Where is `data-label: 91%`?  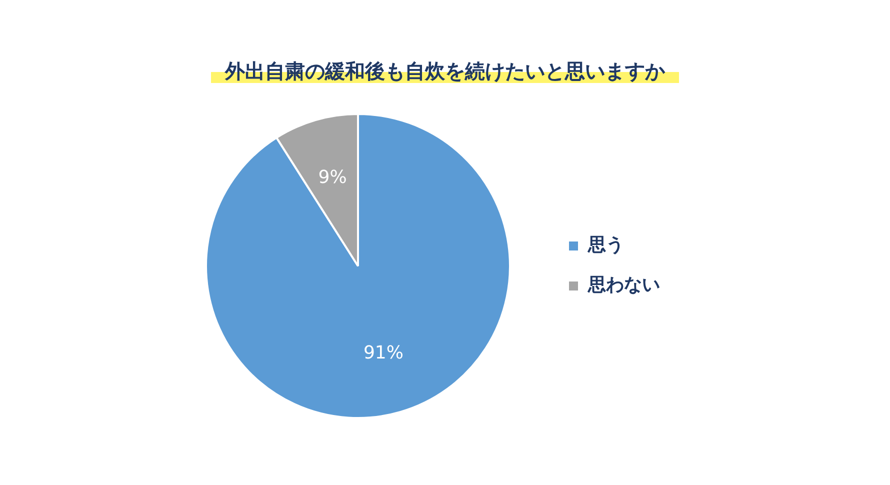 data-label: 91% is located at coordinates (383, 353).